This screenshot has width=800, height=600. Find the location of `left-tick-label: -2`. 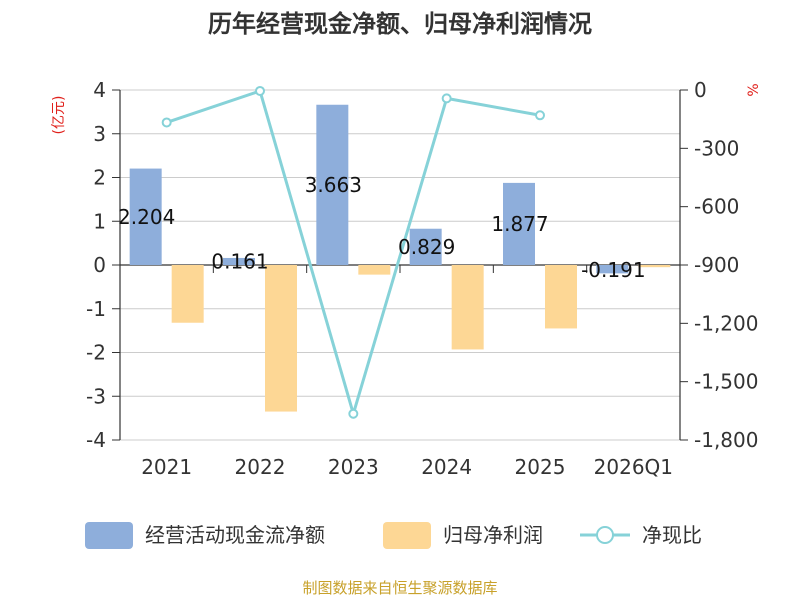

left-tick-label: -2 is located at coordinates (96, 353).